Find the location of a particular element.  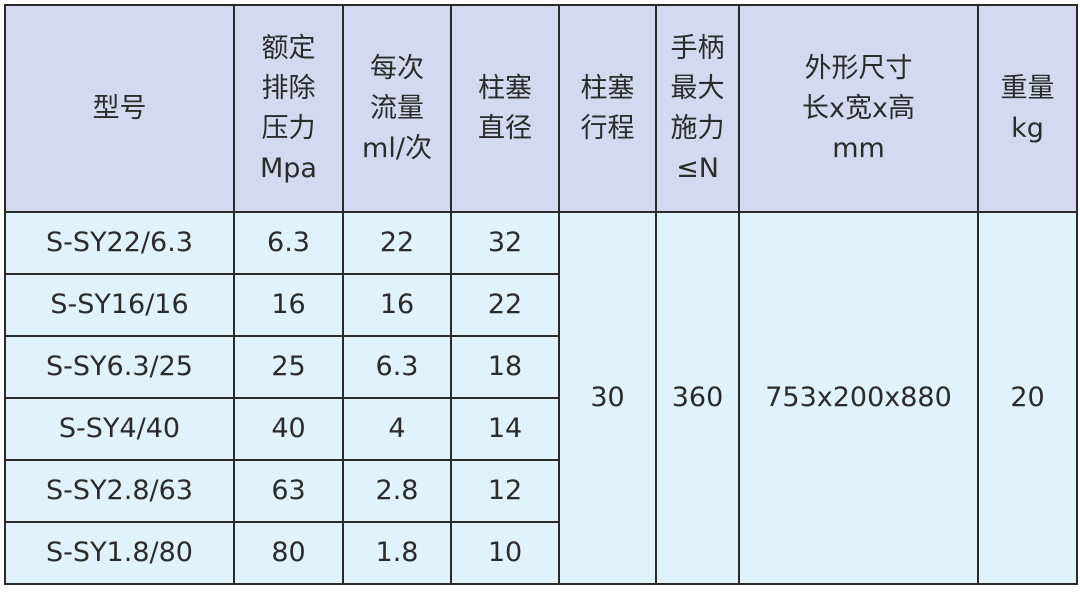

header-line: 外形尺寸 is located at coordinates (858, 68).